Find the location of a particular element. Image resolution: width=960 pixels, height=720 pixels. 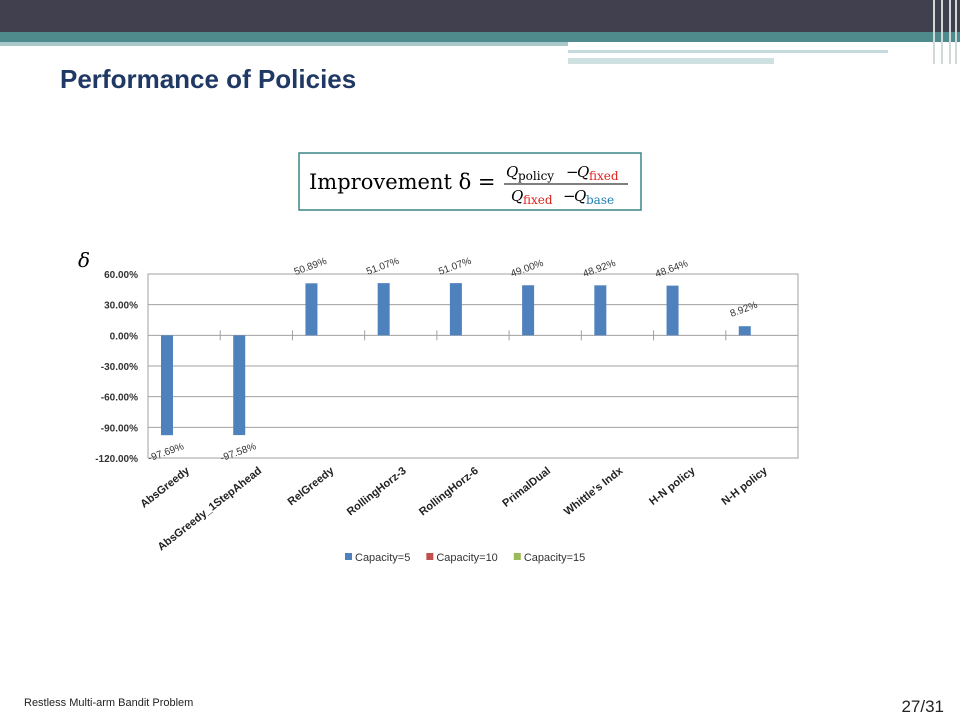

y-tick-label: 60.00% is located at coordinates (121, 275).